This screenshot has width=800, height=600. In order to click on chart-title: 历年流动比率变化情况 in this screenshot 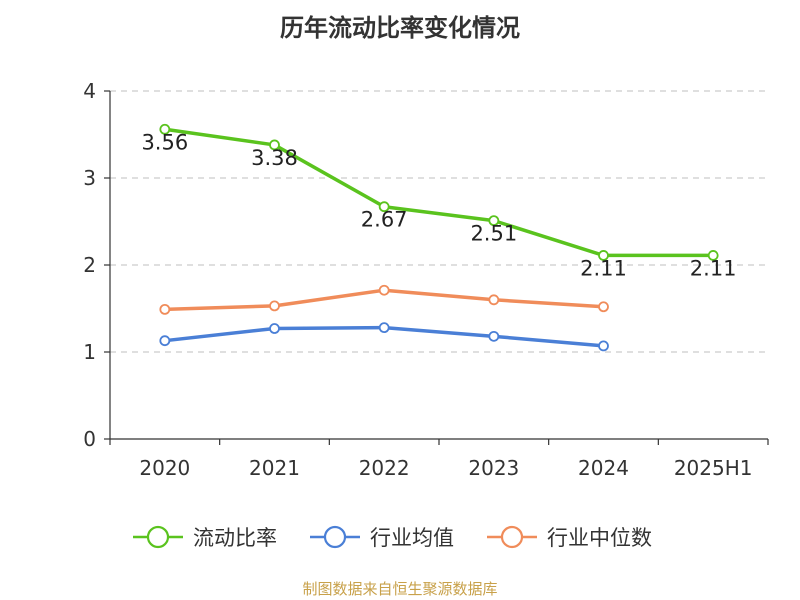, I will do `click(400, 28)`.